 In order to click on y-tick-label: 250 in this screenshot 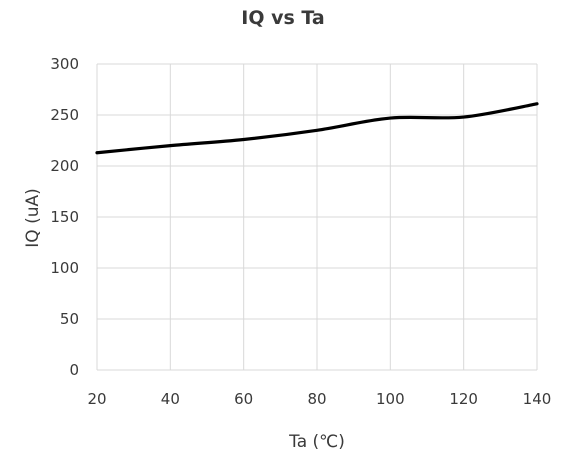, I will do `click(64, 115)`.